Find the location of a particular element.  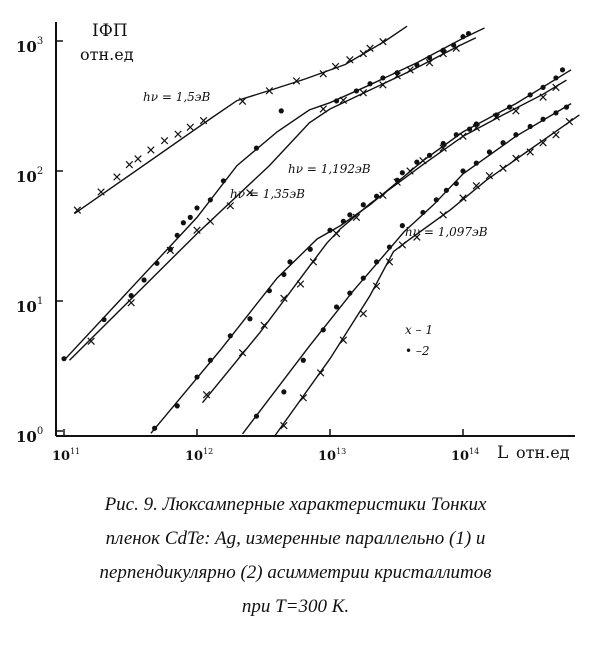

y-axis-title: IФП is located at coordinates (110, 31).